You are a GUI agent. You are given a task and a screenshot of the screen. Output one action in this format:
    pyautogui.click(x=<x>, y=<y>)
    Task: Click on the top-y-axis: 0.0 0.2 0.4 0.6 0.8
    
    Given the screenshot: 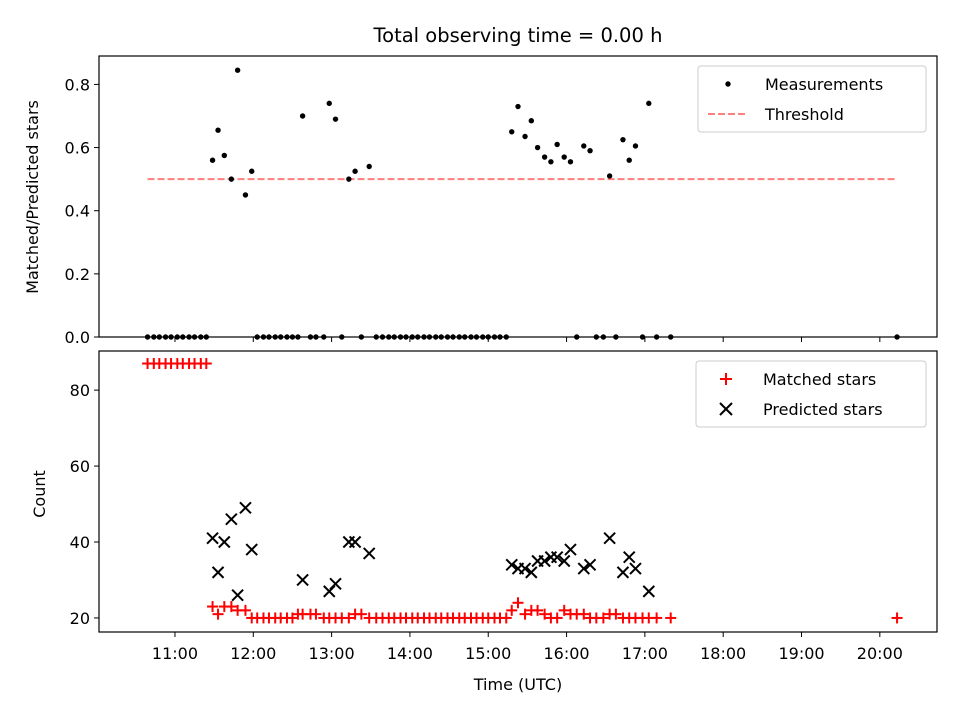 What is the action you would take?
    pyautogui.click(x=82, y=211)
    